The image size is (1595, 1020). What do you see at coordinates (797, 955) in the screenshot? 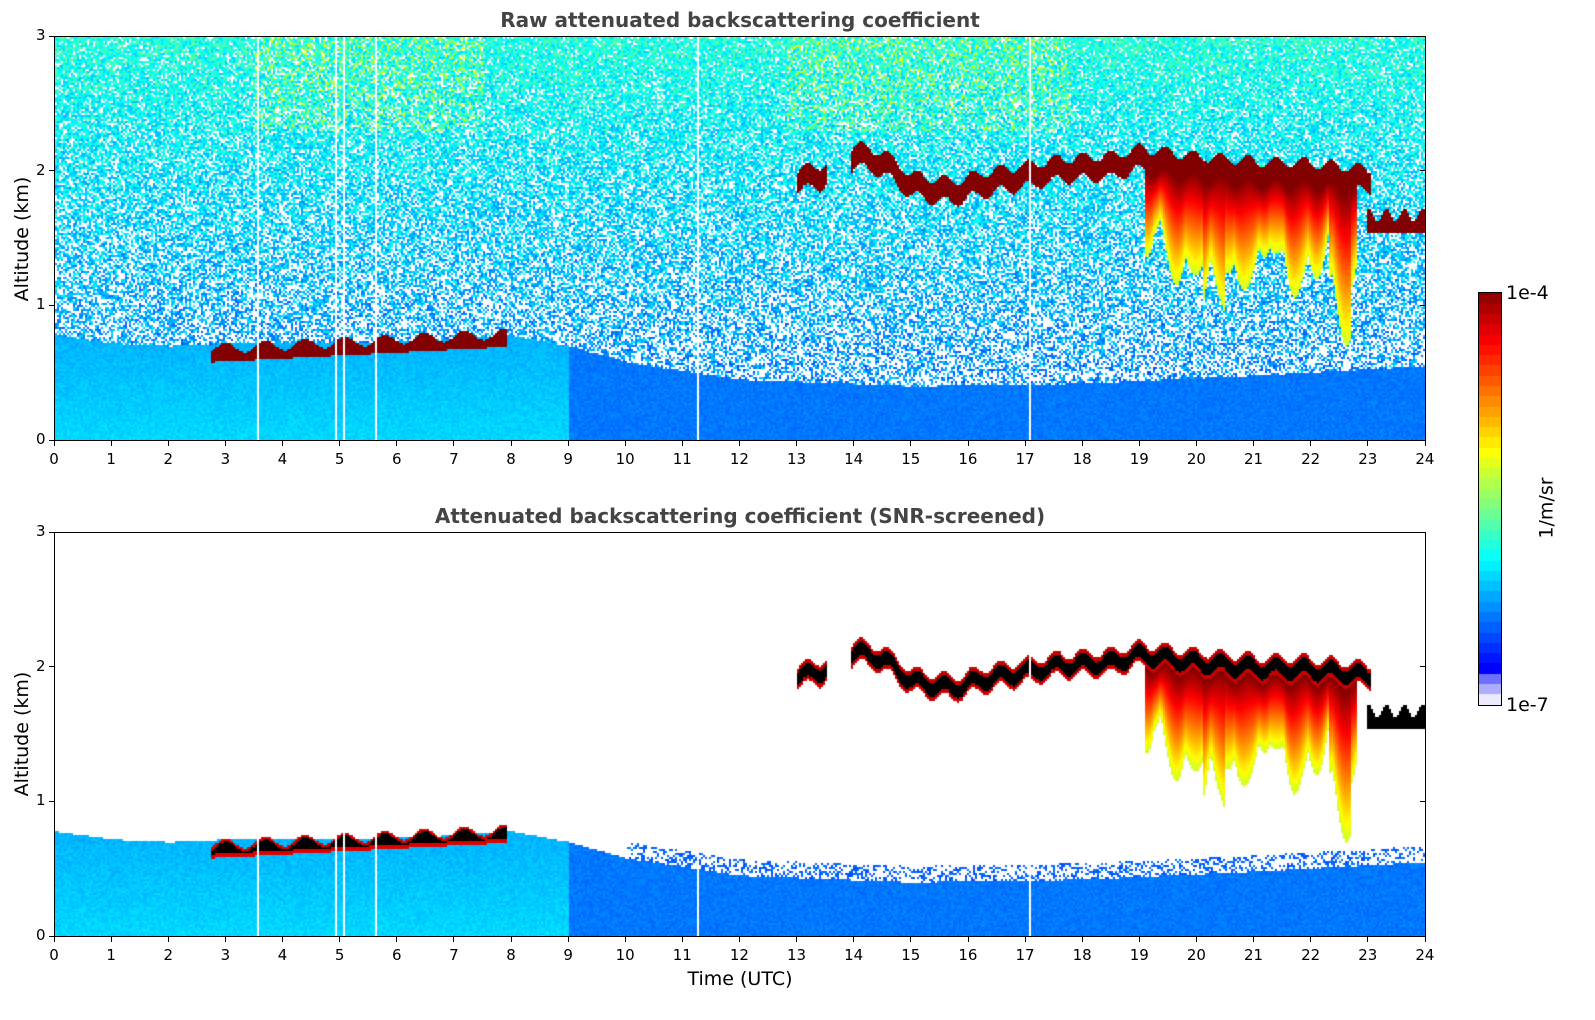
I see `x-tick-label: 13` at bounding box center [797, 955].